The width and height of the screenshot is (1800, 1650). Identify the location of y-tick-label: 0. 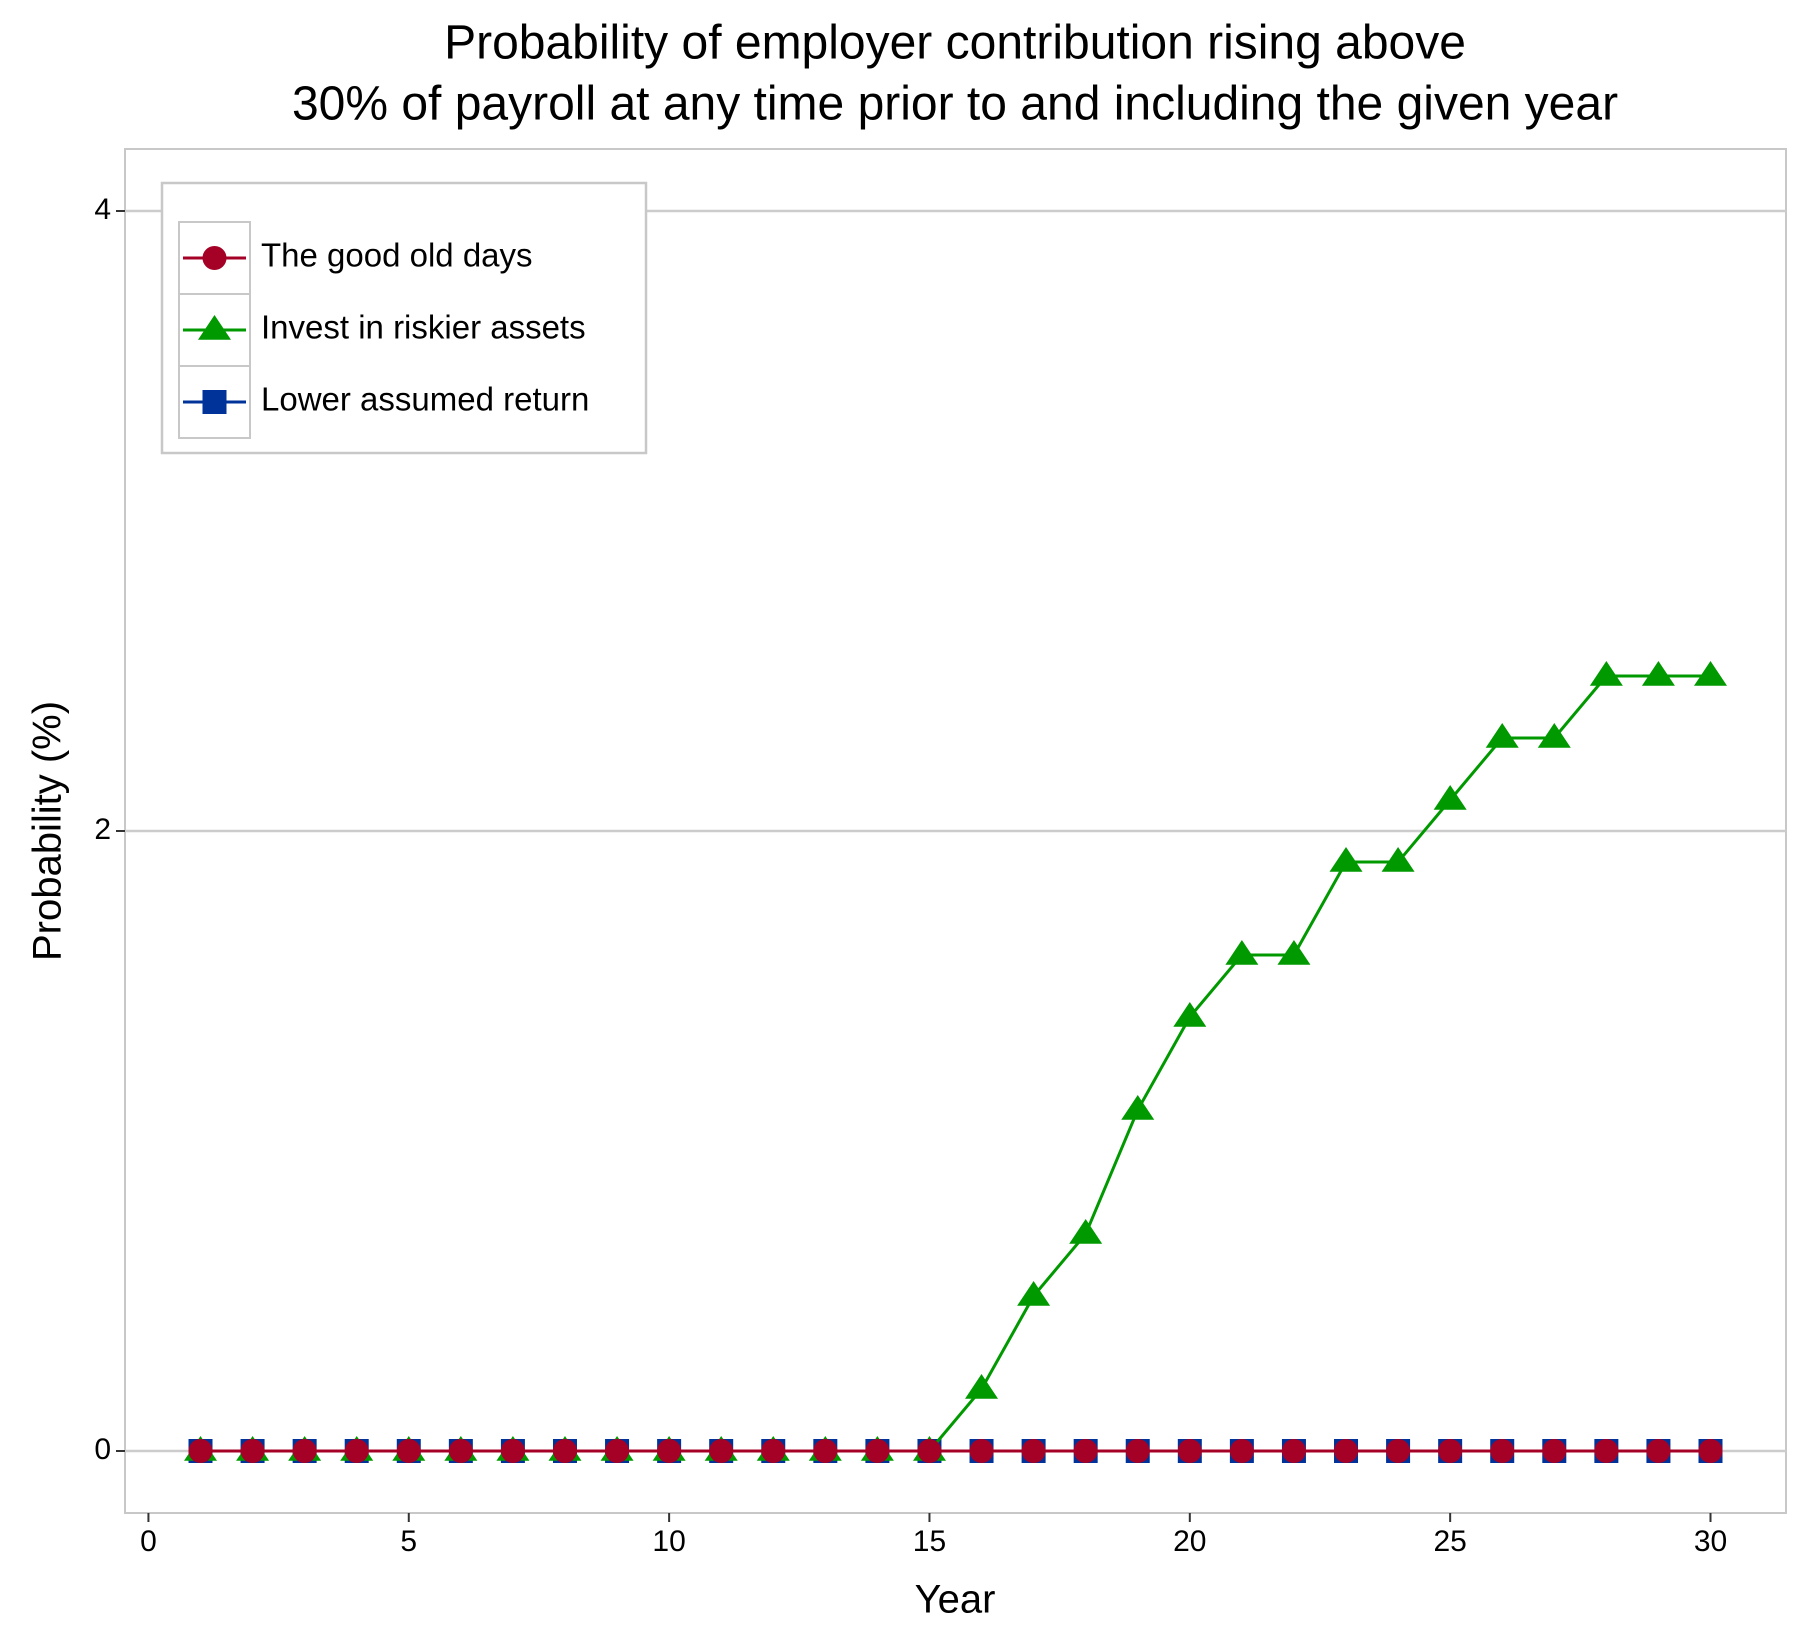
(102, 1449).